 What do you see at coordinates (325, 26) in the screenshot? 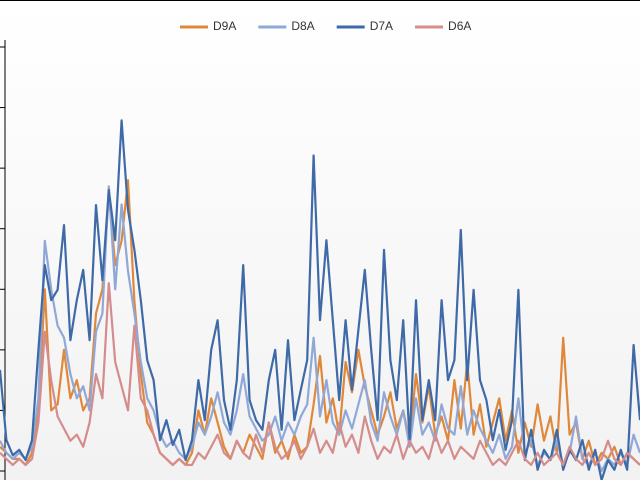
I see `legend: D9A D8A D7A D6A` at bounding box center [325, 26].